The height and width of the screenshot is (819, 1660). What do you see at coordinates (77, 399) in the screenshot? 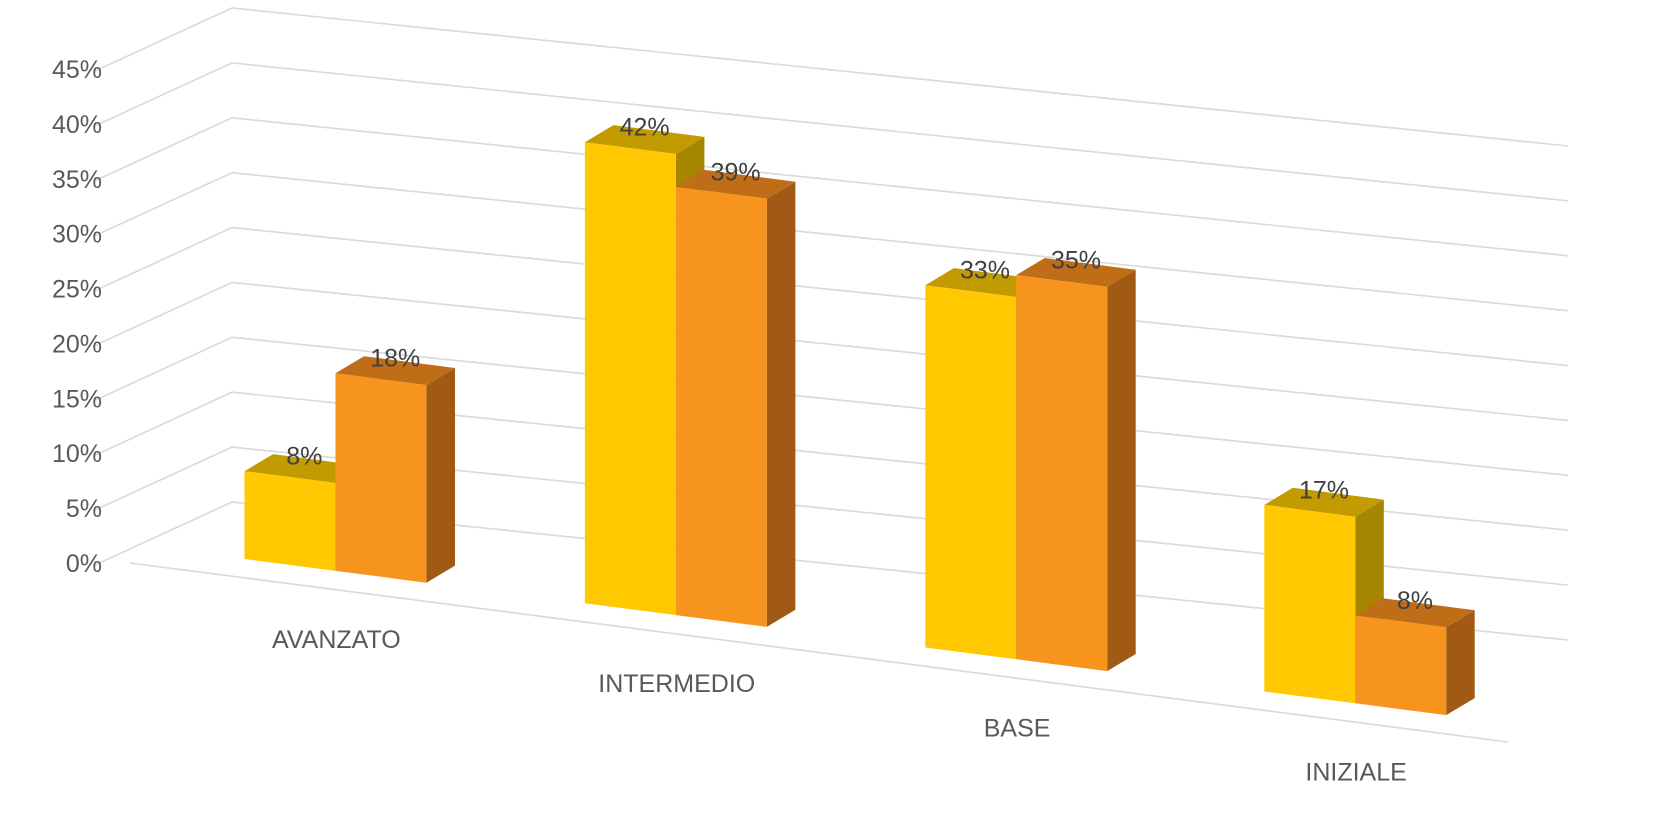
I see `y-tick-label: 15%` at bounding box center [77, 399].